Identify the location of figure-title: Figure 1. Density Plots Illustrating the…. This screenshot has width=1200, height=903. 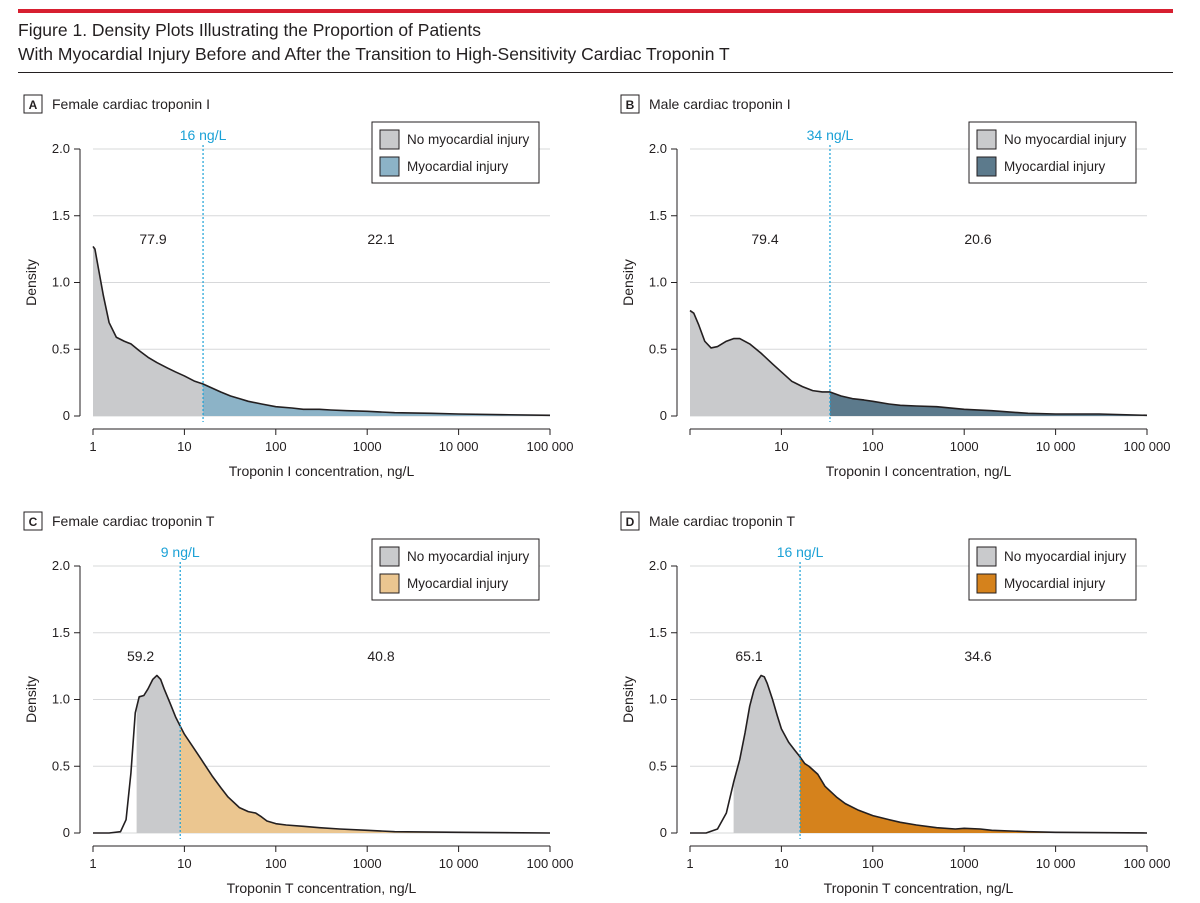
(598, 42).